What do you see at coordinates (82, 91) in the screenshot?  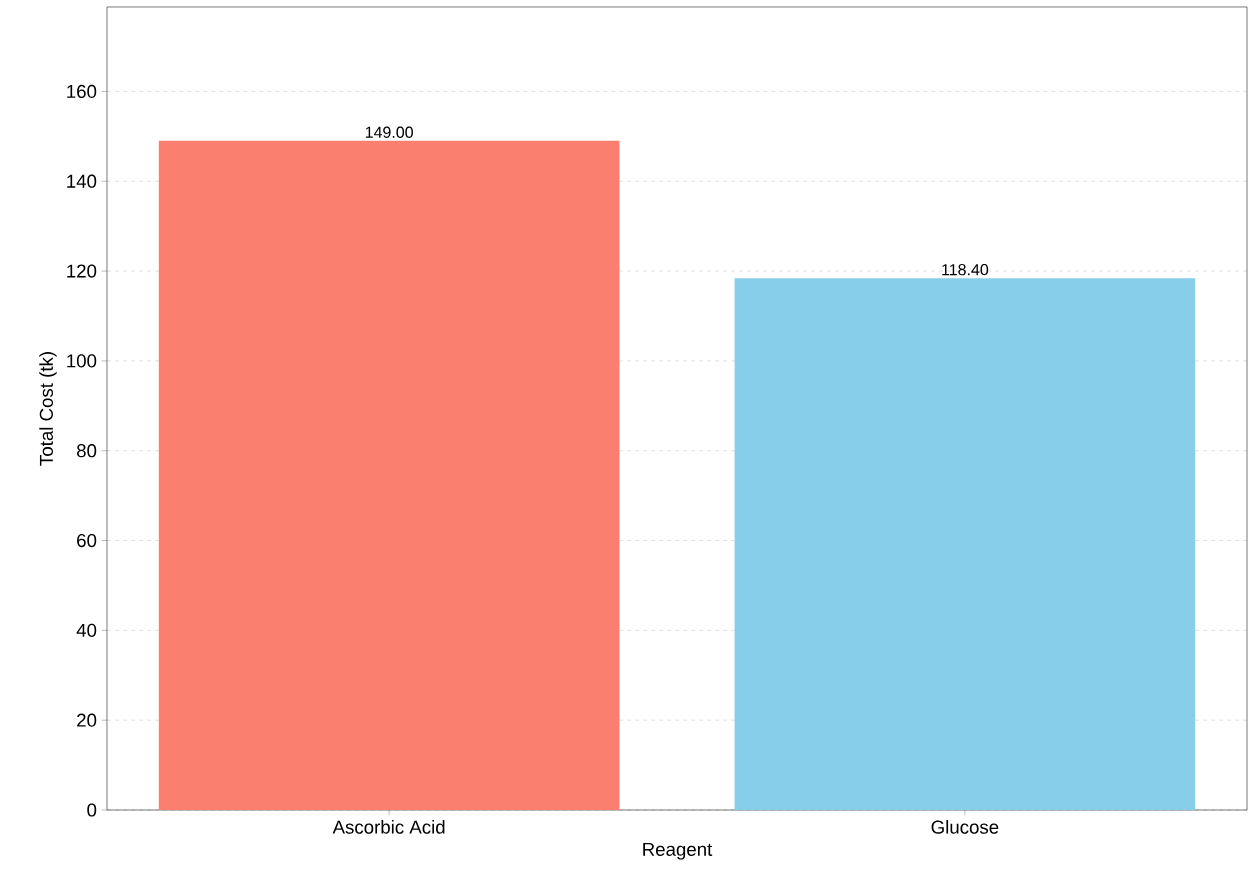 I see `y-tick-label: 160` at bounding box center [82, 91].